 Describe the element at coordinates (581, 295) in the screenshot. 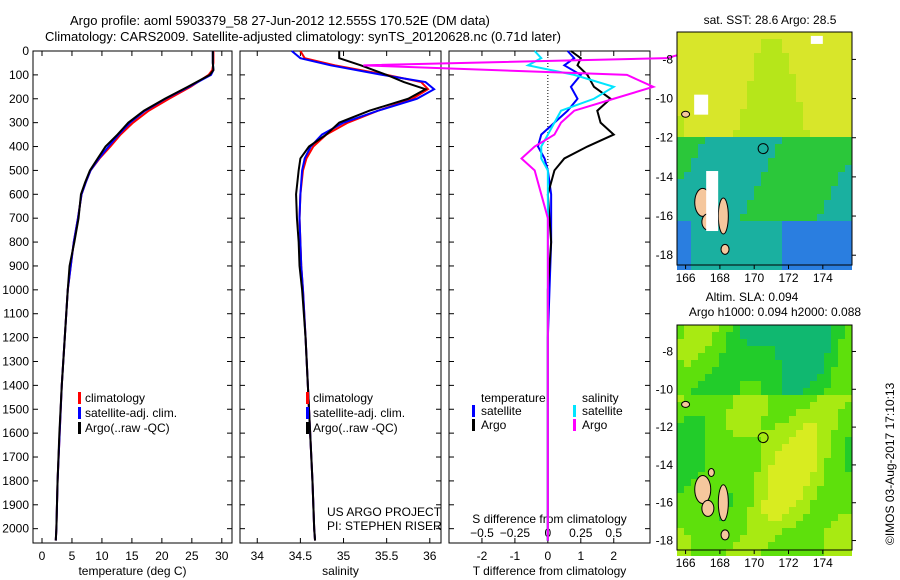

I see `series-line-argo` at that location.